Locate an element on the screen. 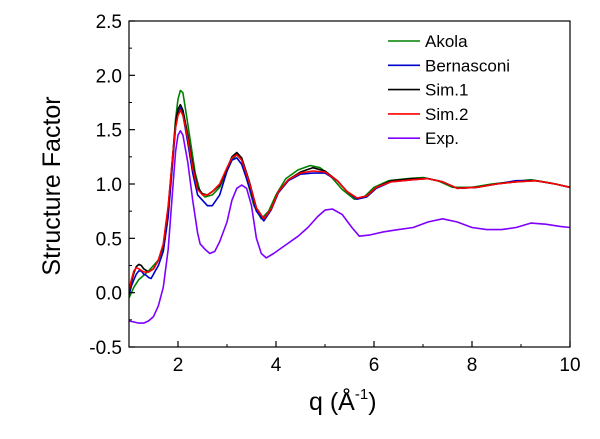 This screenshot has height=439, width=600. y-tick-label: 2.0 is located at coordinates (109, 76).